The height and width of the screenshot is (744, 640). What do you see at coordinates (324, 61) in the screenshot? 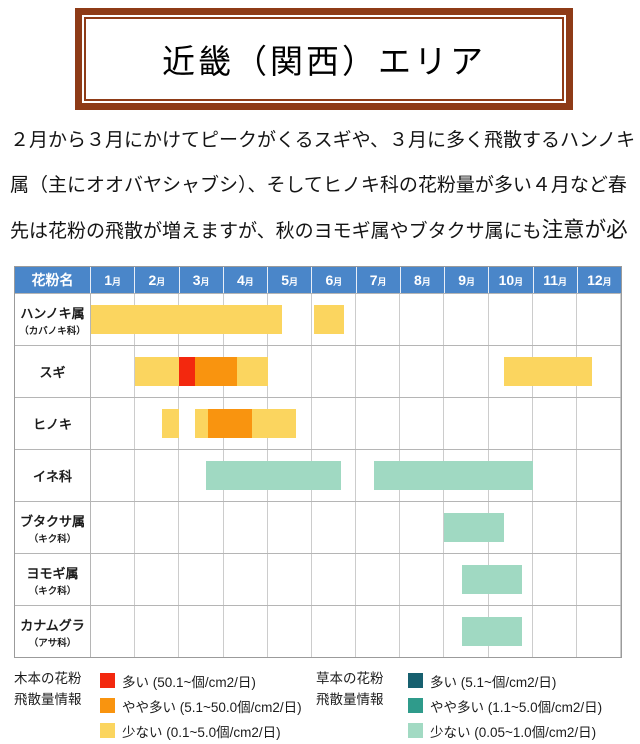
I see `page-title: 近畿（関西）エリア` at bounding box center [324, 61].